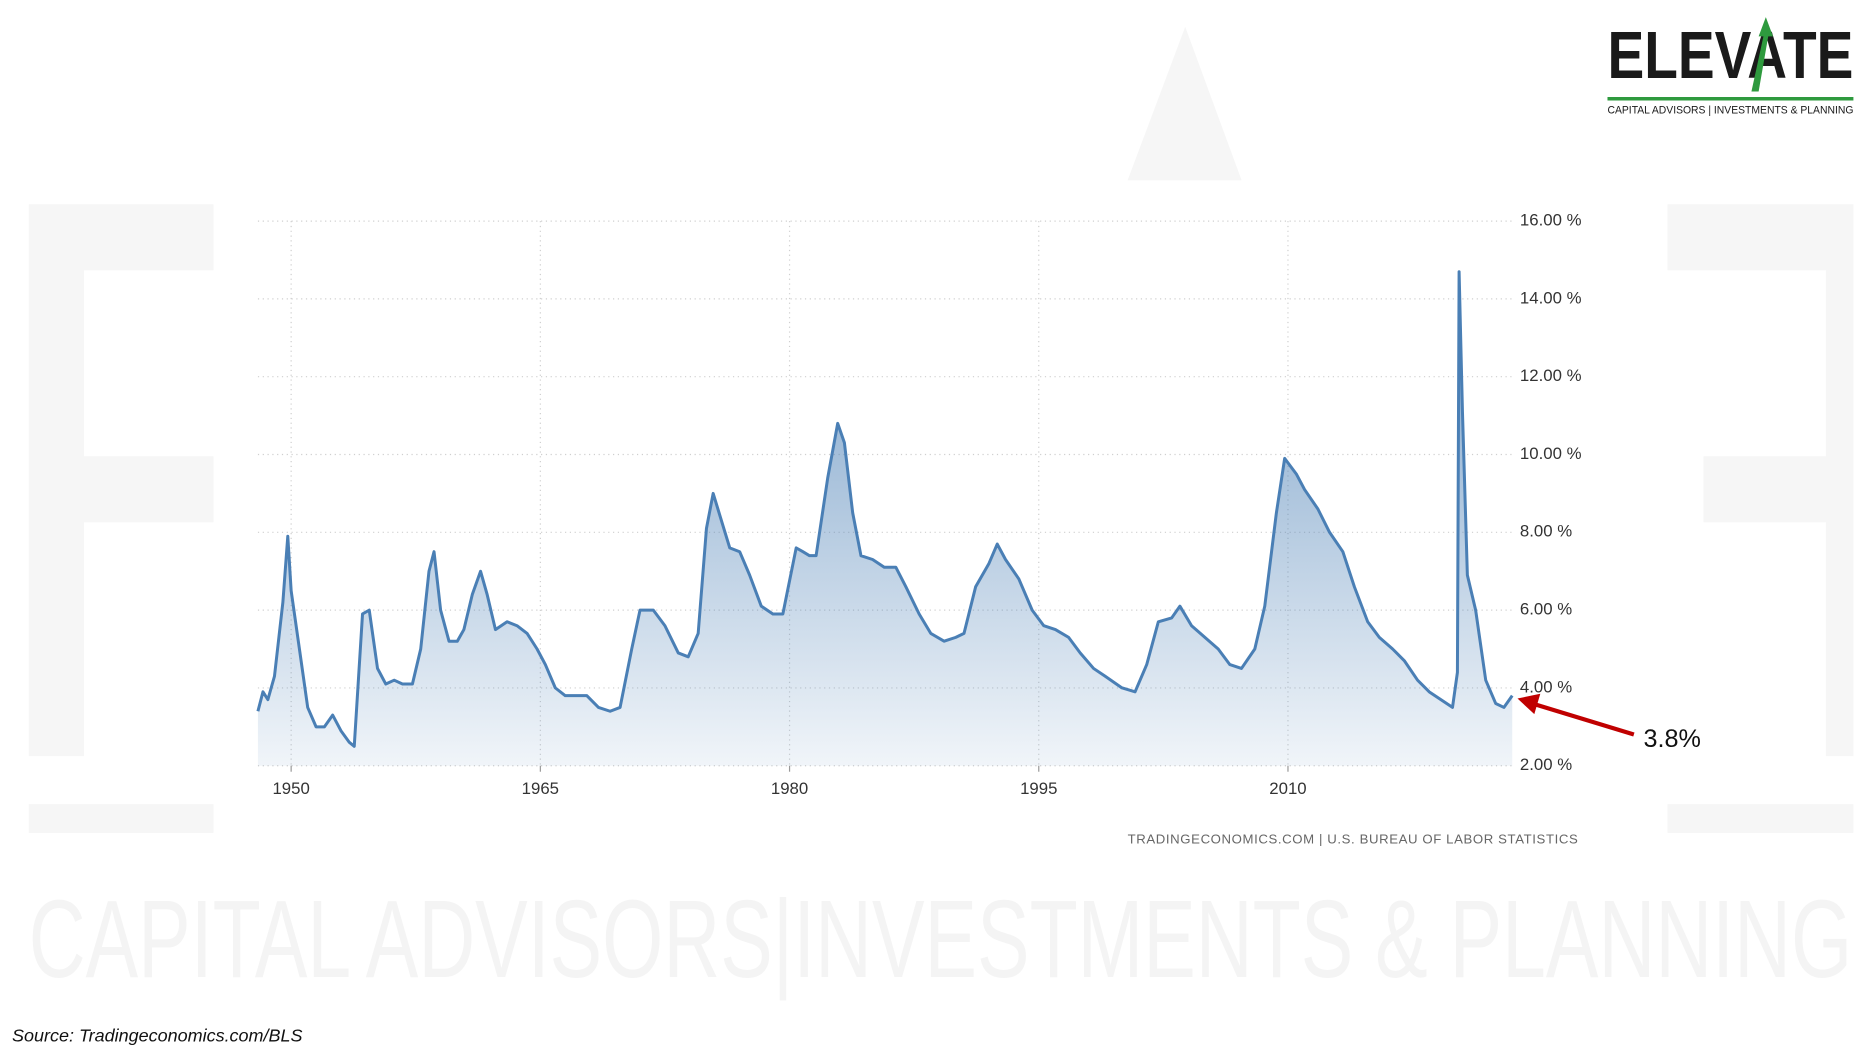  I want to click on x-tick-label: 1995, so click(1038, 788).